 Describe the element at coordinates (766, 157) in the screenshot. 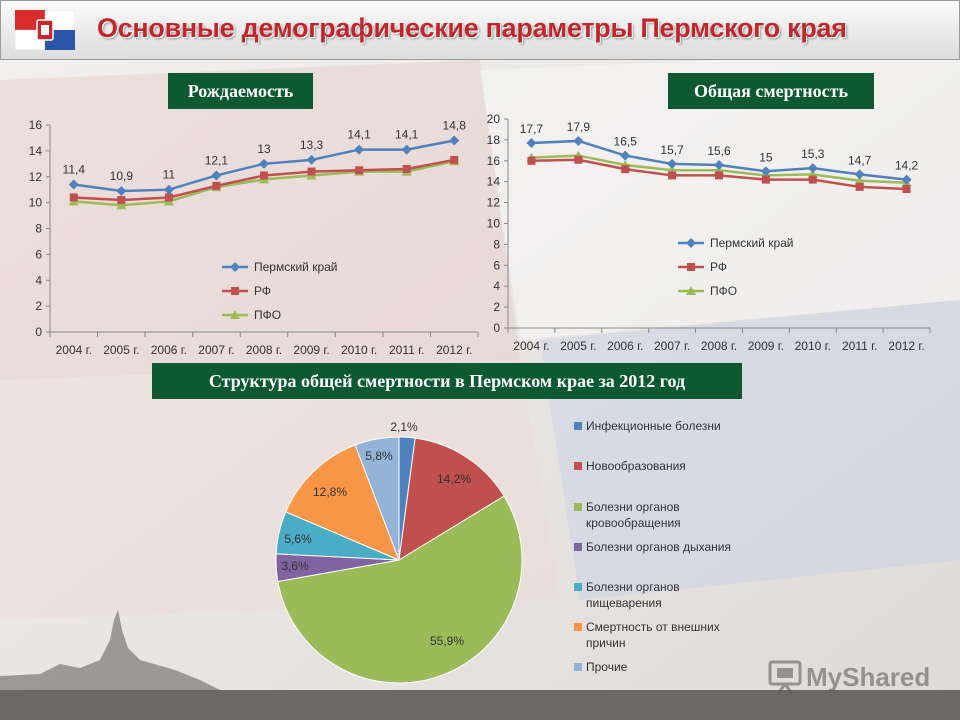

I see `data-label: 15` at that location.